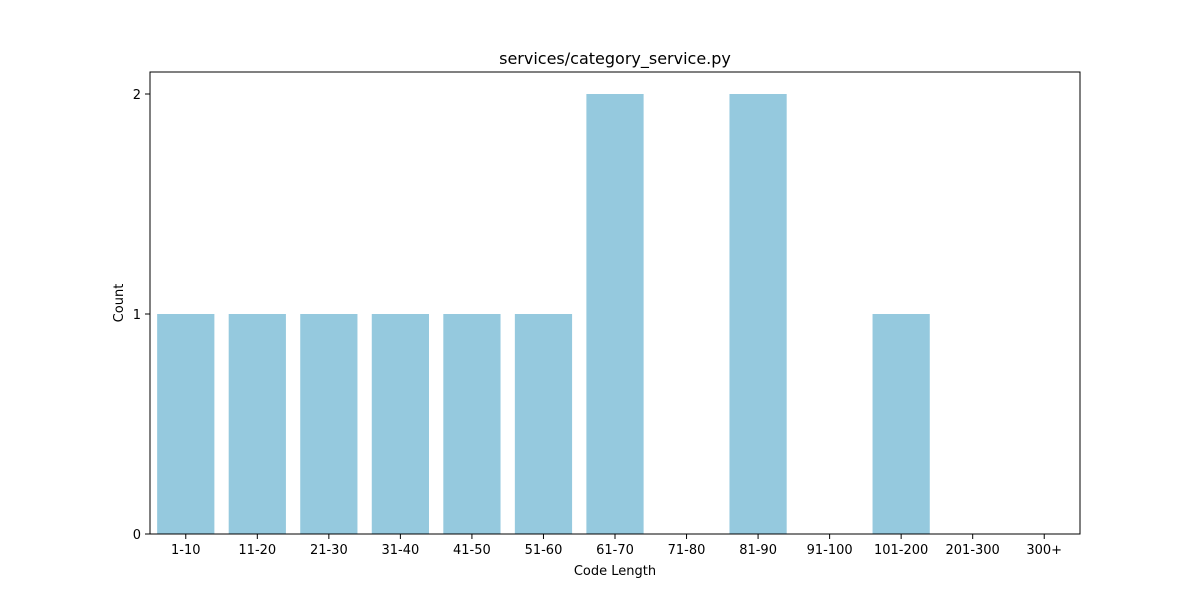 This screenshot has height=600, width=1200. What do you see at coordinates (1044, 550) in the screenshot?
I see `x-tick-label: 300+` at bounding box center [1044, 550].